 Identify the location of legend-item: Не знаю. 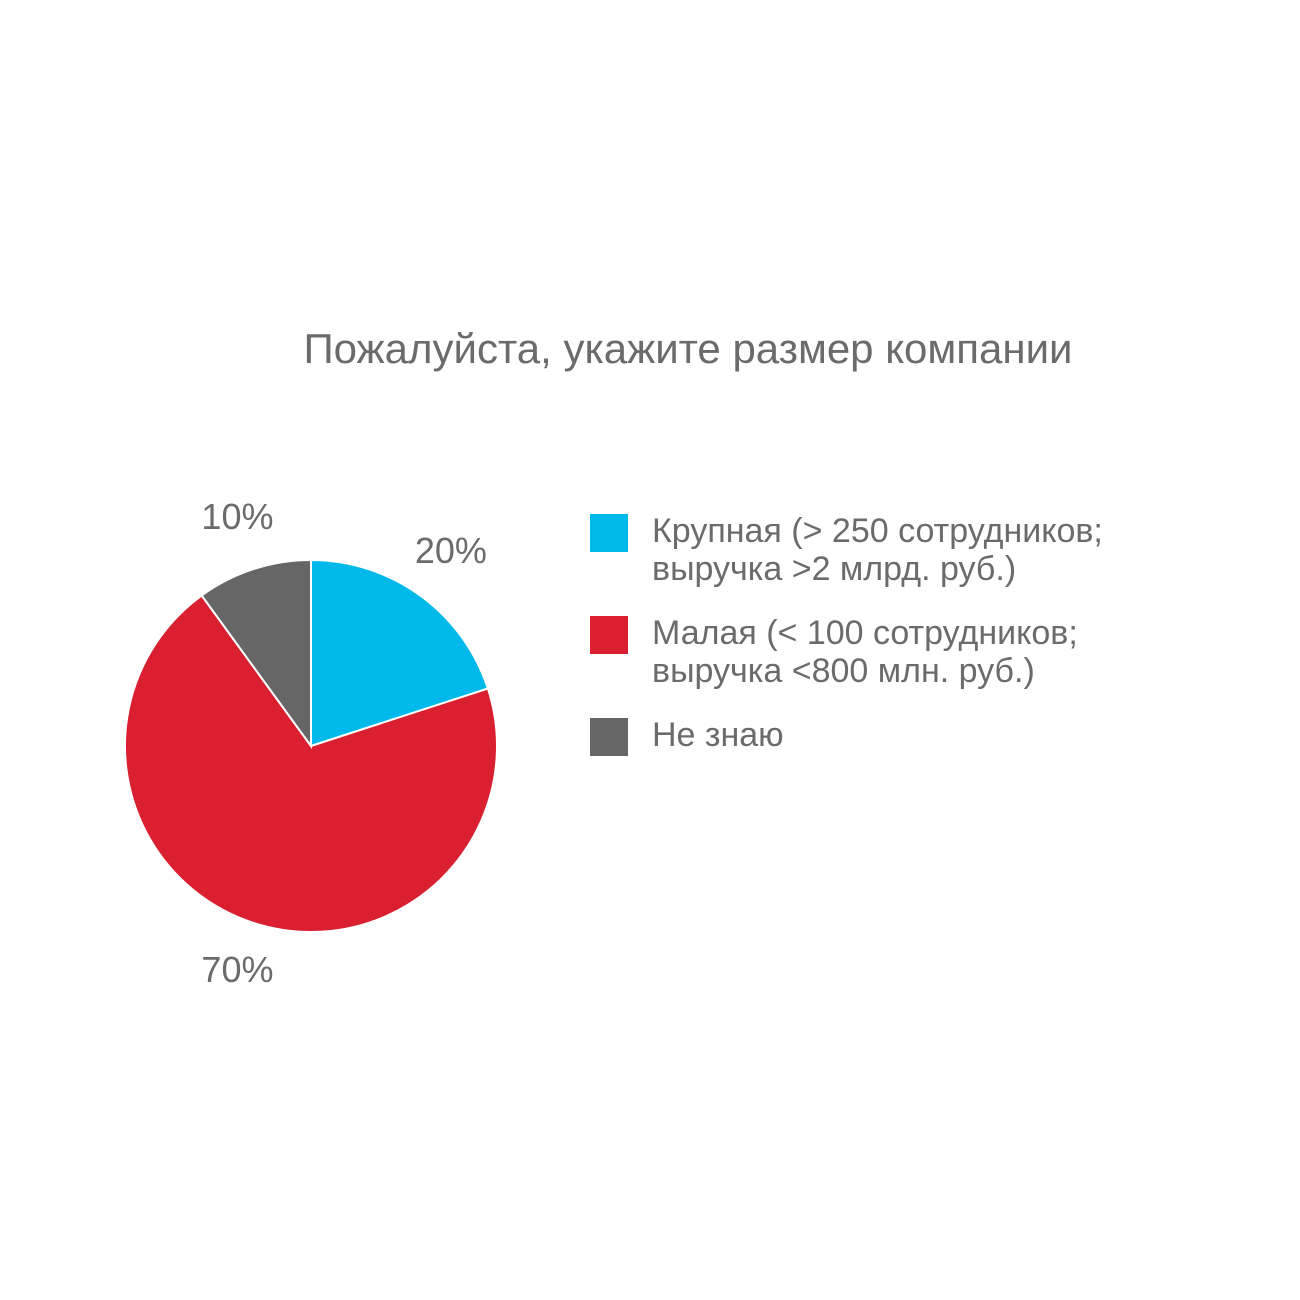
(901, 736).